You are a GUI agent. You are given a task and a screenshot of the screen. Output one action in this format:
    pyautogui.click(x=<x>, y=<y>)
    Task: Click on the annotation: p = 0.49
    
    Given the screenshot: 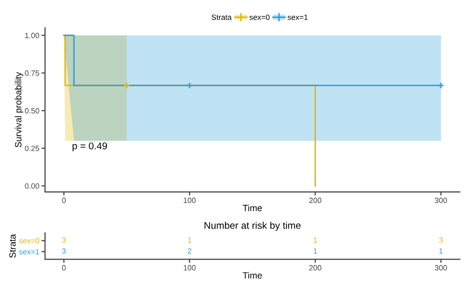 What is the action you would take?
    pyautogui.click(x=89, y=147)
    